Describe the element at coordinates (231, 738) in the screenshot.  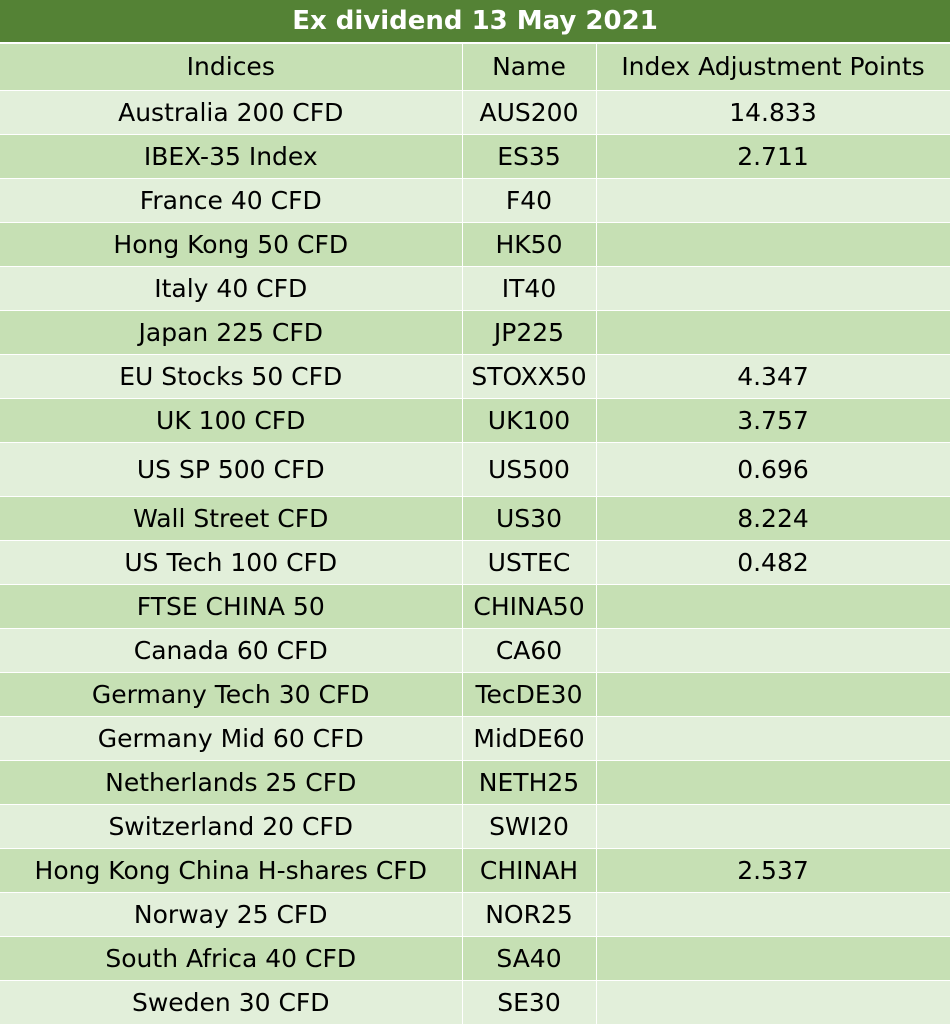
I see `cell-index: Germany Mid 60 CFD` at that location.